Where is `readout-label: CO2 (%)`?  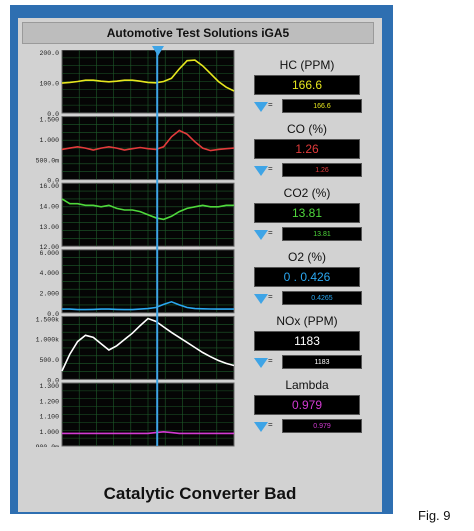 readout-label: CO2 (%) is located at coordinates (307, 193).